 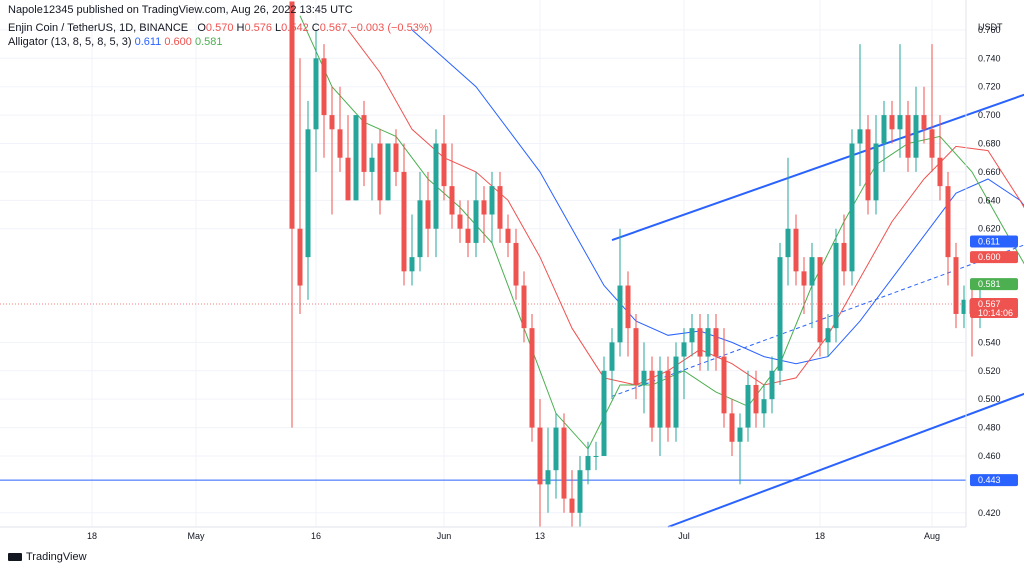 What do you see at coordinates (684, 536) in the screenshot?
I see `x-tick-label: Jul` at bounding box center [684, 536].